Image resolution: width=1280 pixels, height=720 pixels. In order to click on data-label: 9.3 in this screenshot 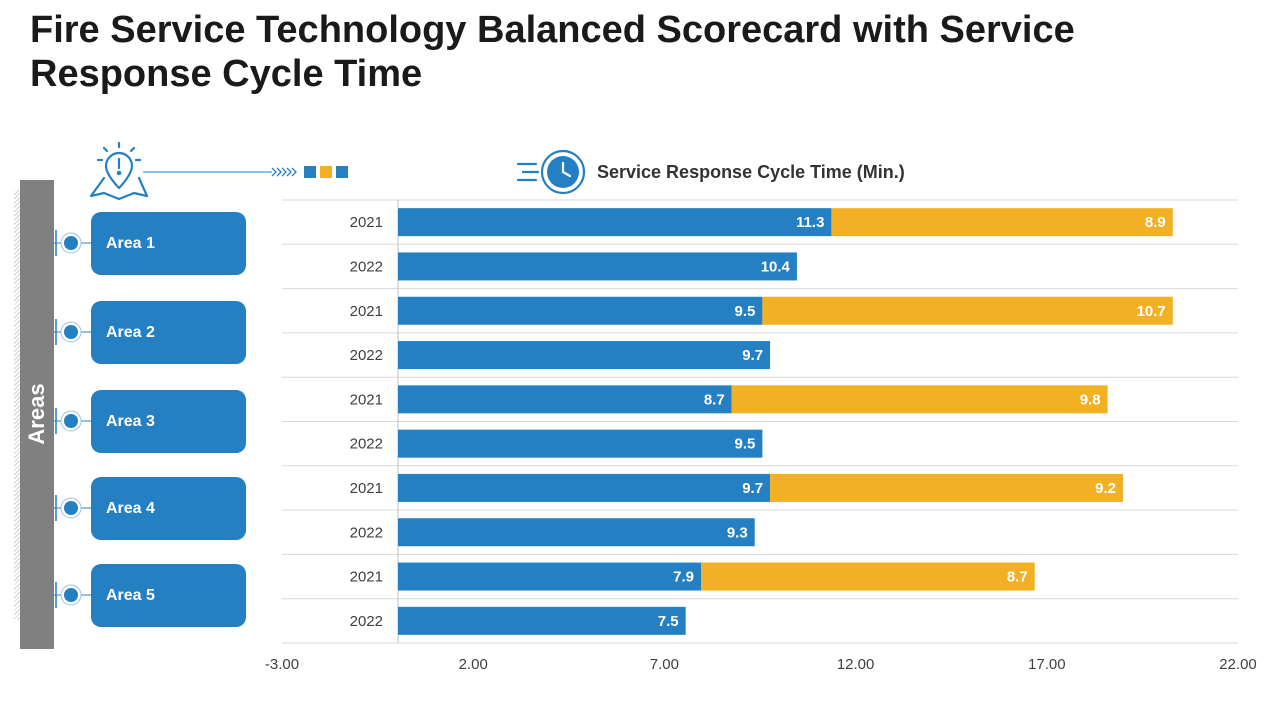, I will do `click(737, 532)`.